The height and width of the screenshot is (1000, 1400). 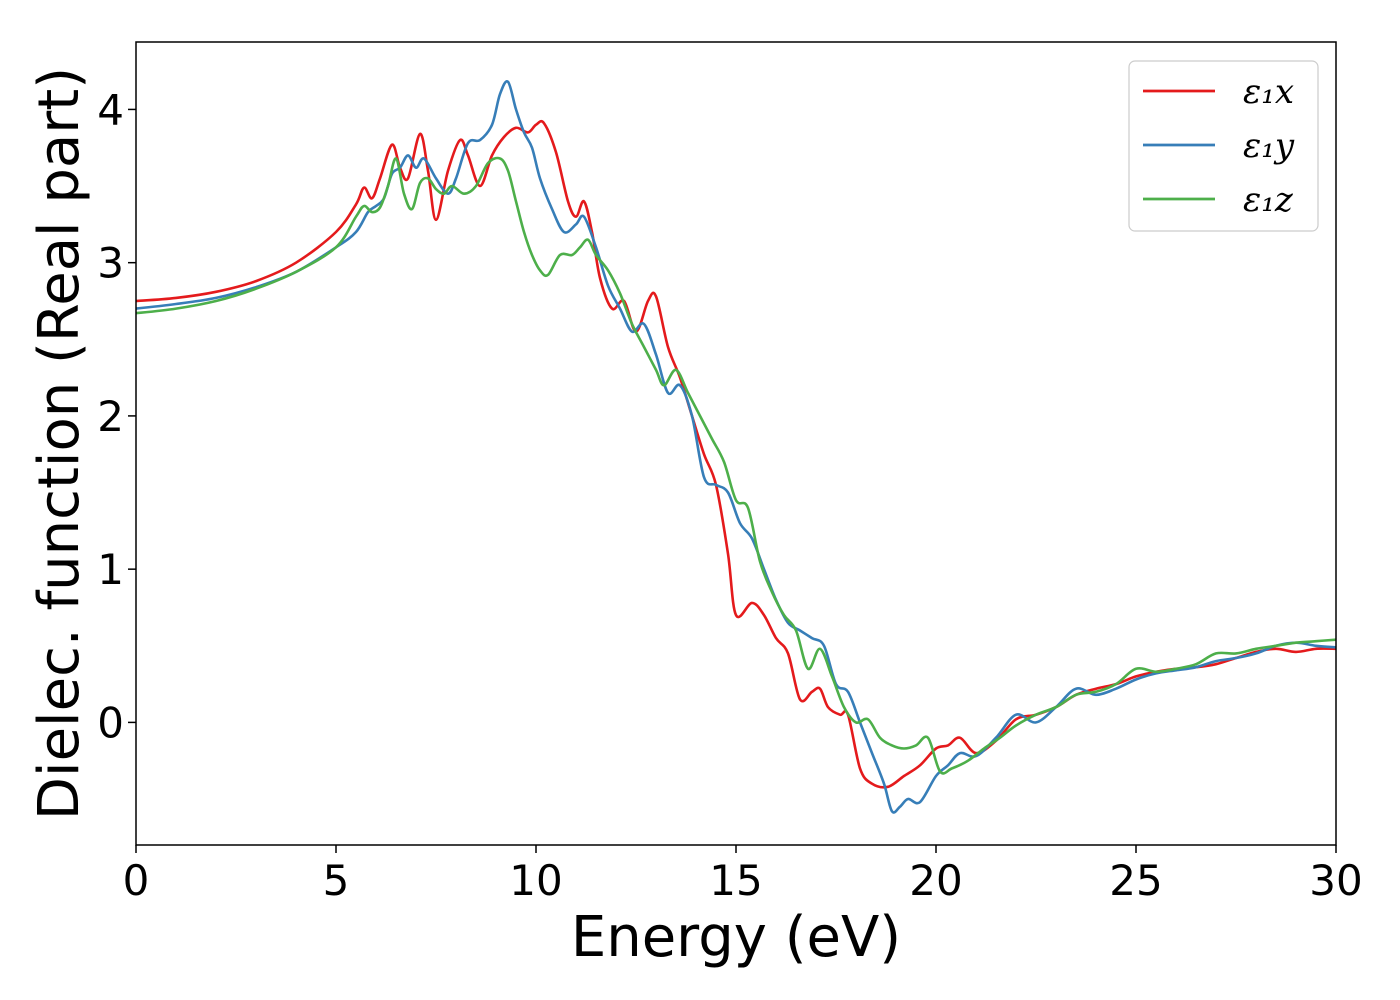 What do you see at coordinates (1335, 880) in the screenshot?
I see `x-tick-label: 30` at bounding box center [1335, 880].